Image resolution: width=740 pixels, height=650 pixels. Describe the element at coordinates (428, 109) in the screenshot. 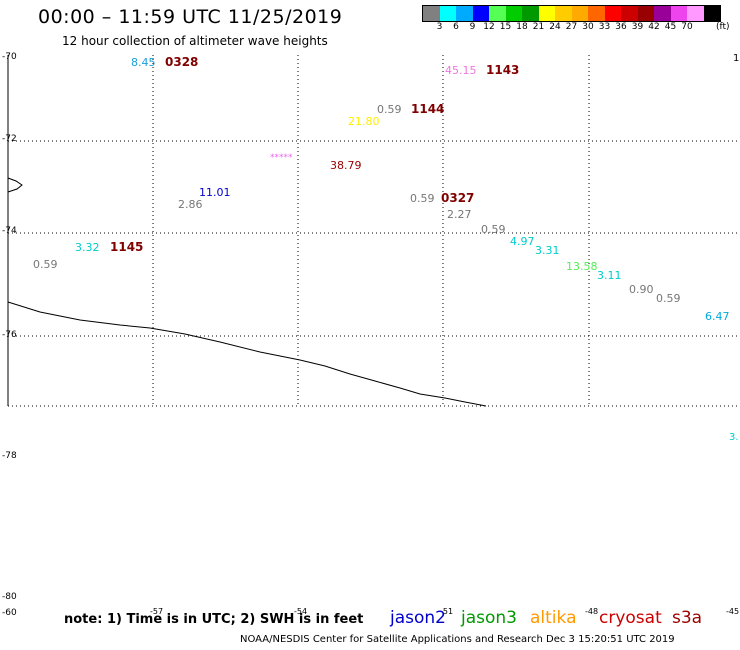

I see `pass-time-label: 1144` at that location.